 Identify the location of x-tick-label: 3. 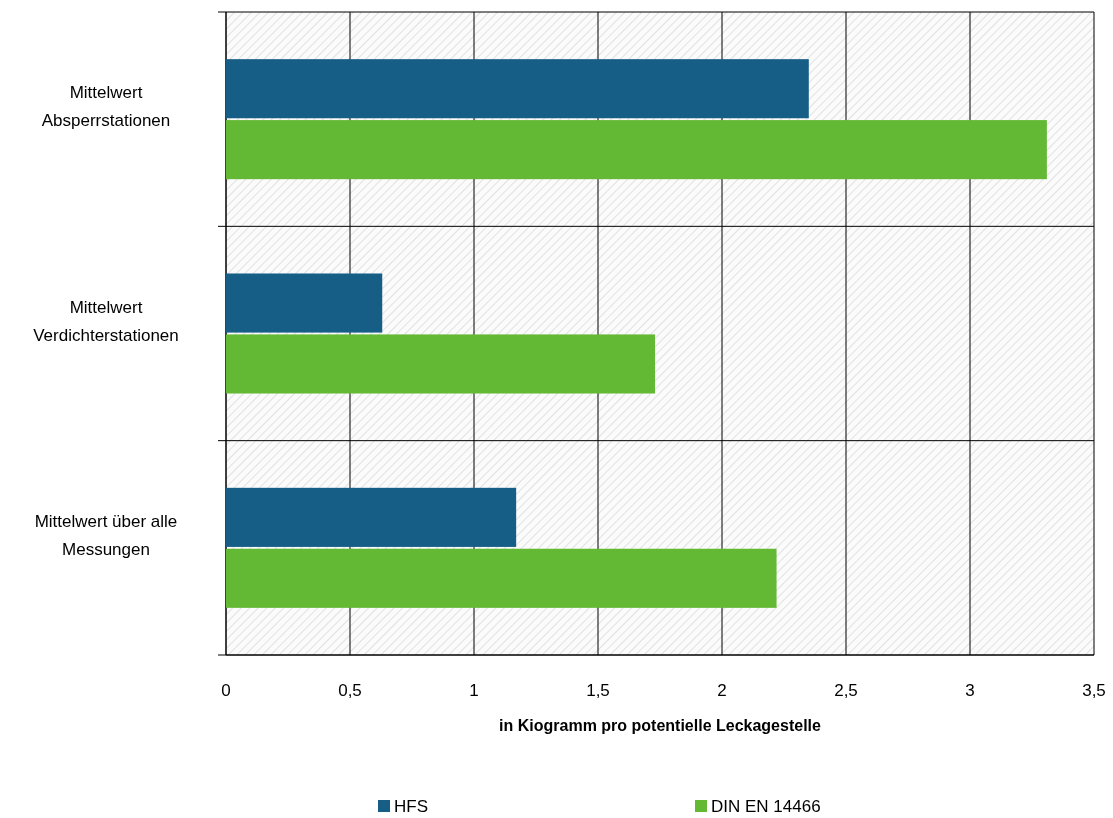
(970, 690).